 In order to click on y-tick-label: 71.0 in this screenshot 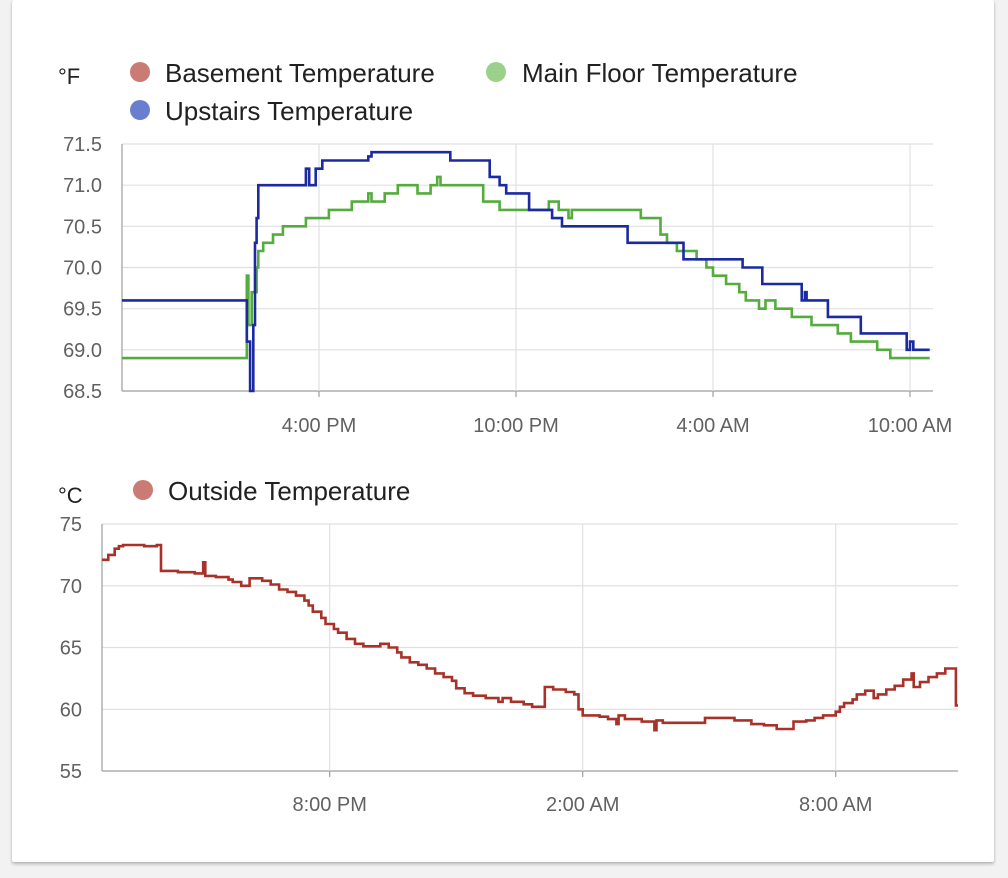, I will do `click(82, 186)`.